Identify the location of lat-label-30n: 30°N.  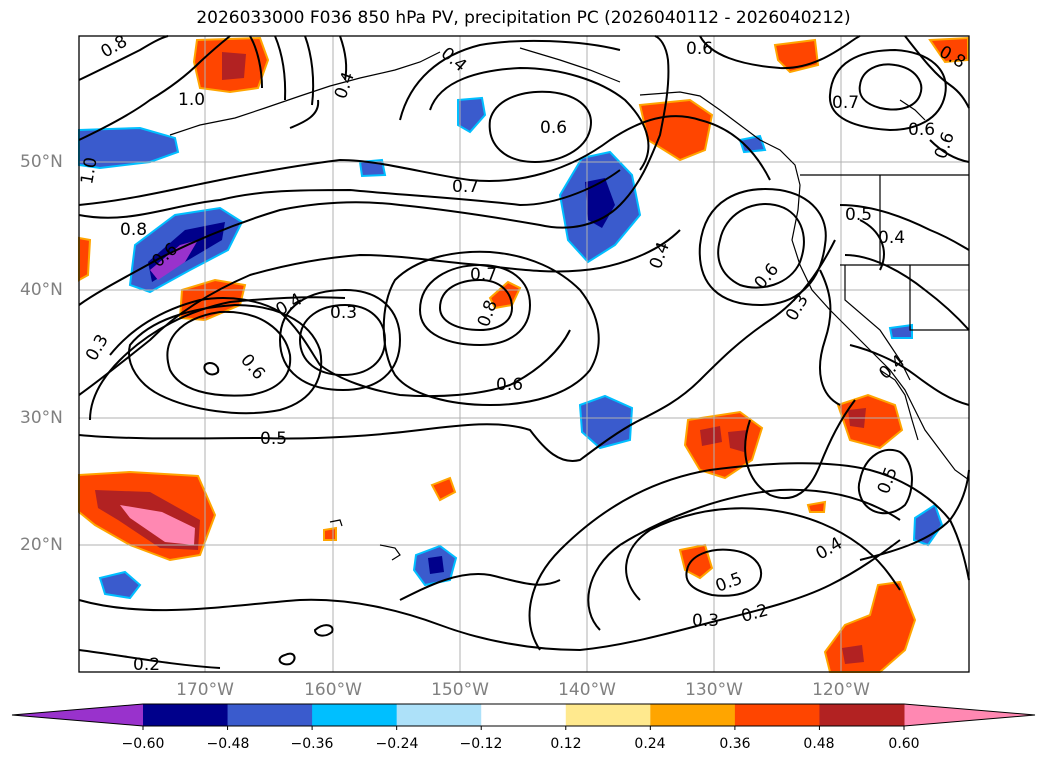
(41, 418).